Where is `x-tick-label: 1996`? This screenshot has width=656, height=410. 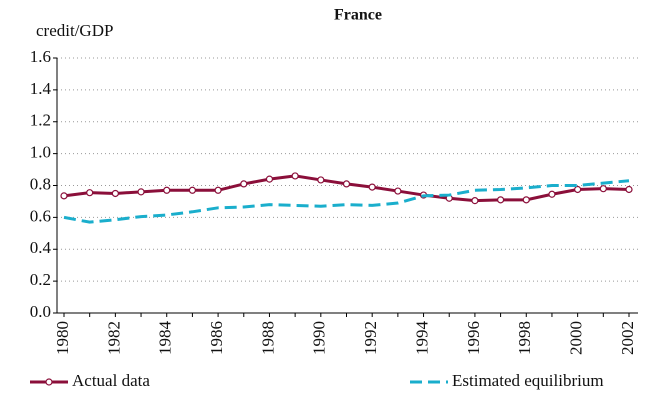 x-tick-label: 1996 is located at coordinates (473, 338).